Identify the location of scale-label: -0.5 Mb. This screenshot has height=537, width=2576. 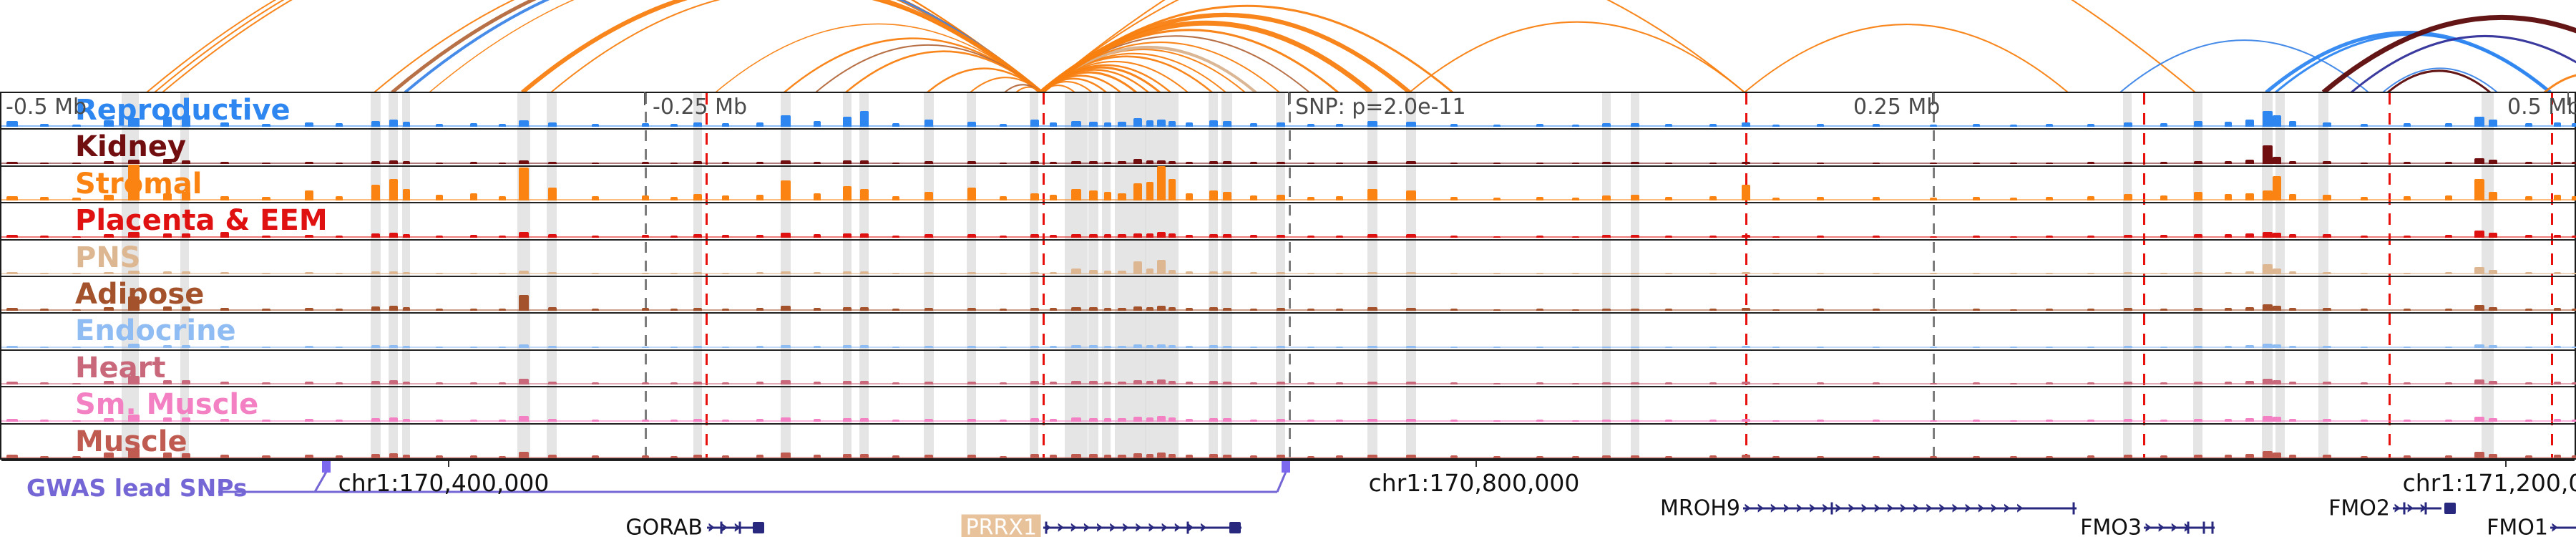
(46, 107).